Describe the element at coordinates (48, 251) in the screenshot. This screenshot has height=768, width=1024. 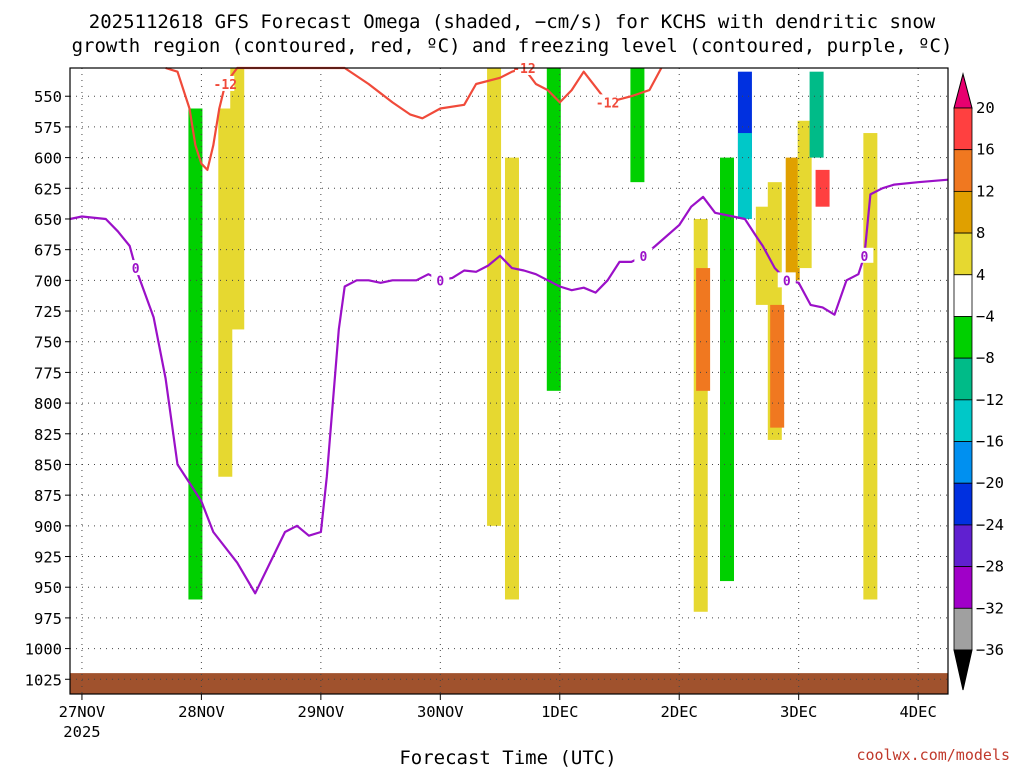
I see `y-tick-label: 675` at that location.